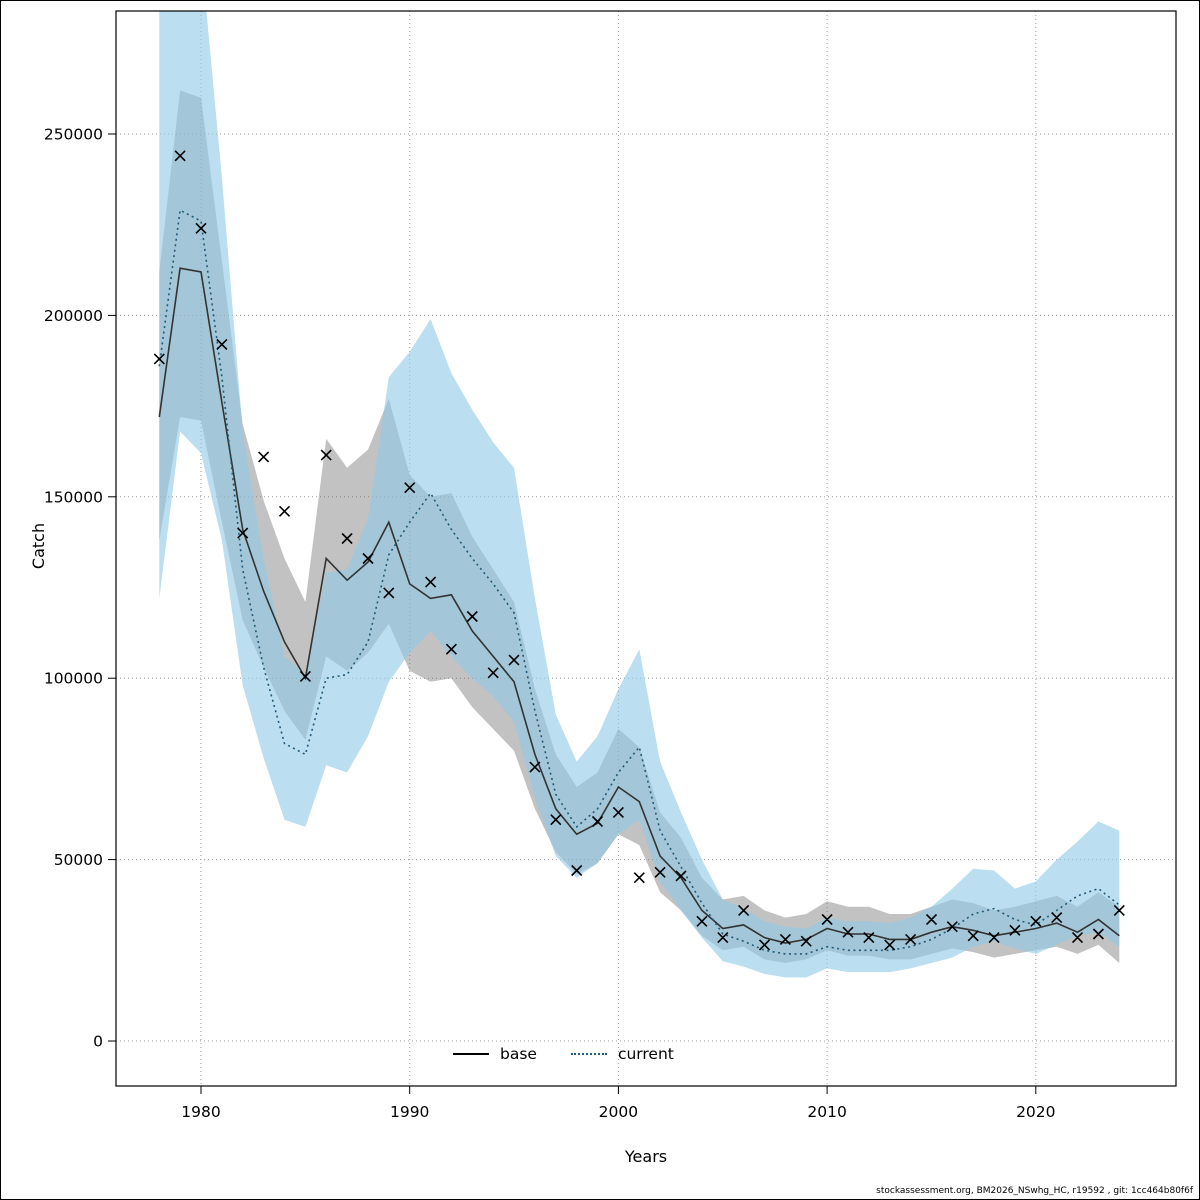  I want to click on svg-text: 200000, so click(73, 316).